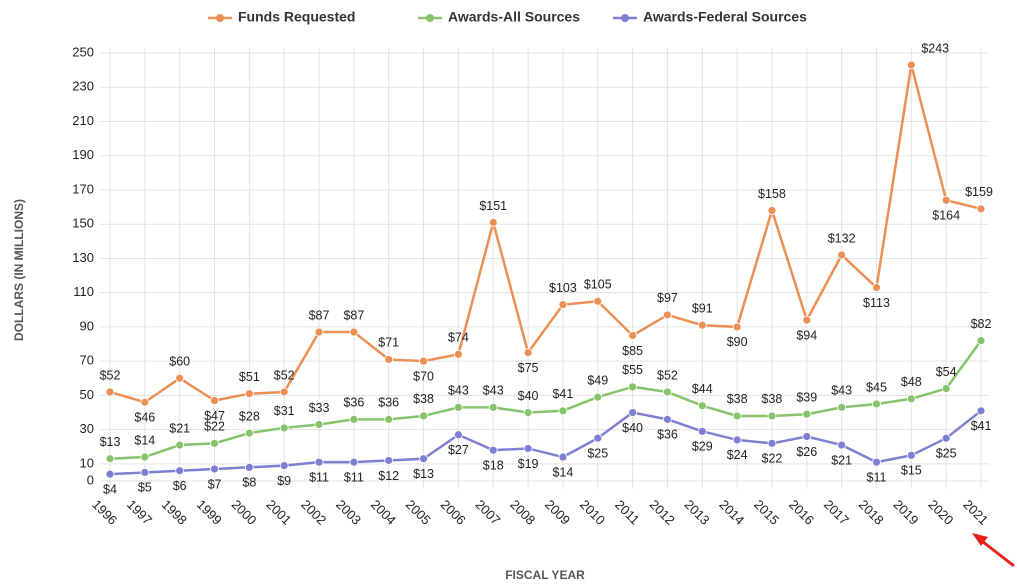 Image resolution: width=1017 pixels, height=586 pixels. What do you see at coordinates (979, 192) in the screenshot?
I see `data-label: $159` at bounding box center [979, 192].